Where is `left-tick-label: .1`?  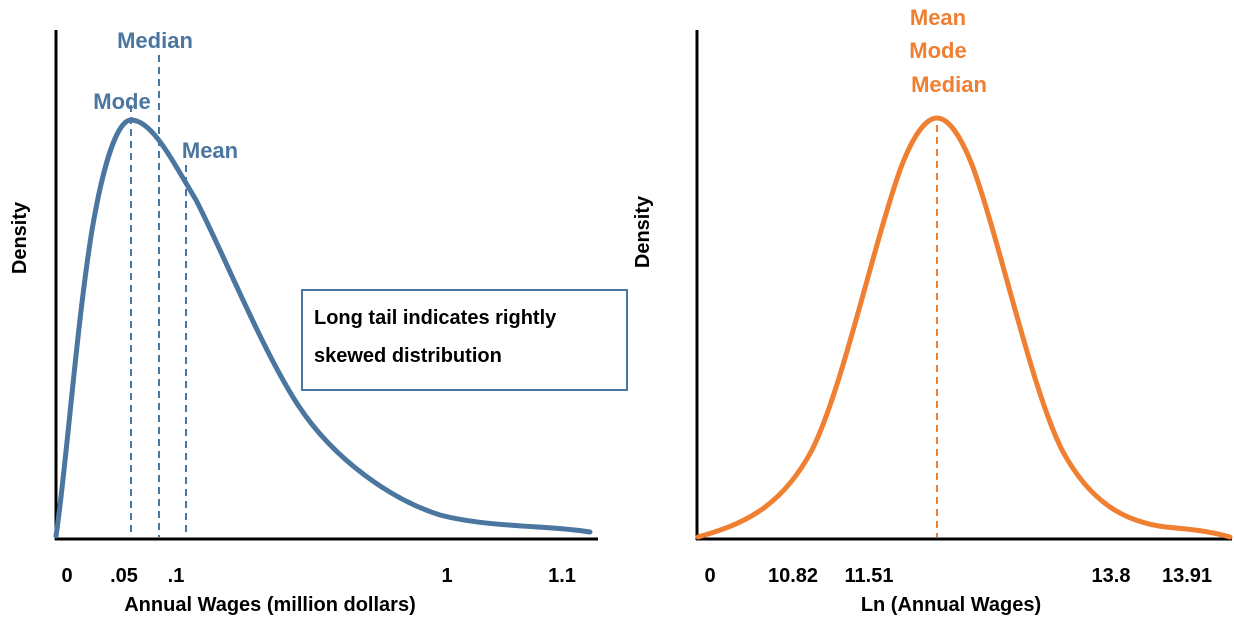
left-tick-label: .1 is located at coordinates (176, 576).